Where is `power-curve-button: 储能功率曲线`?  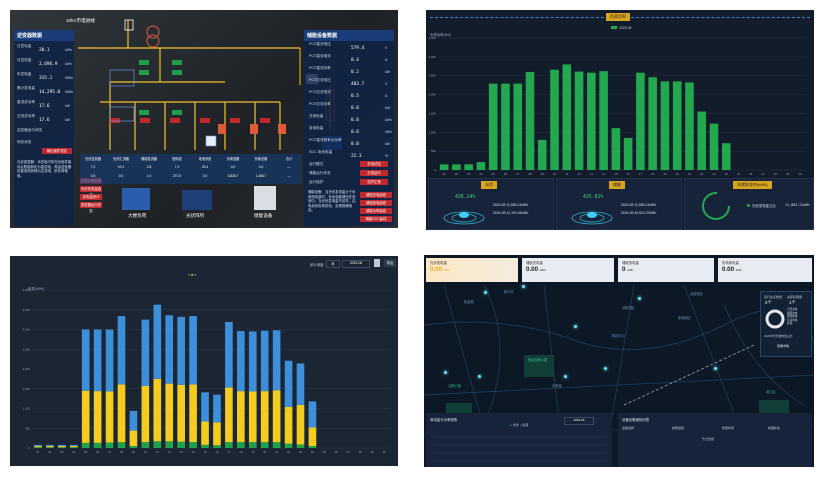 power-curve-button: 储能功率曲线 is located at coordinates (376, 211).